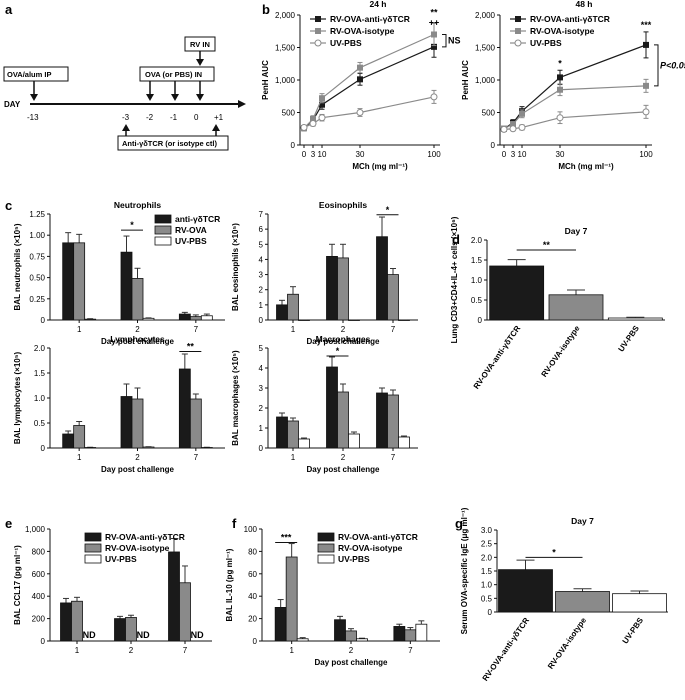 The image size is (685, 700). What do you see at coordinates (582, 602) in the screenshot?
I see `g-bar` at bounding box center [582, 602].